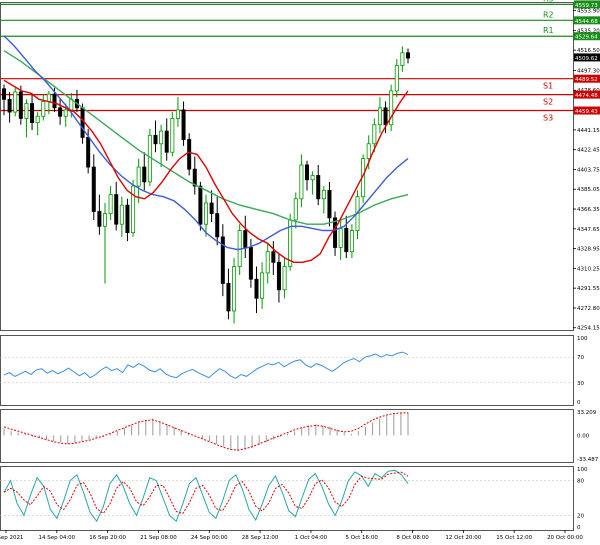 The width and height of the screenshot is (600, 545). What do you see at coordinates (548, 102) in the screenshot?
I see `pivot-level-label: S2` at bounding box center [548, 102].